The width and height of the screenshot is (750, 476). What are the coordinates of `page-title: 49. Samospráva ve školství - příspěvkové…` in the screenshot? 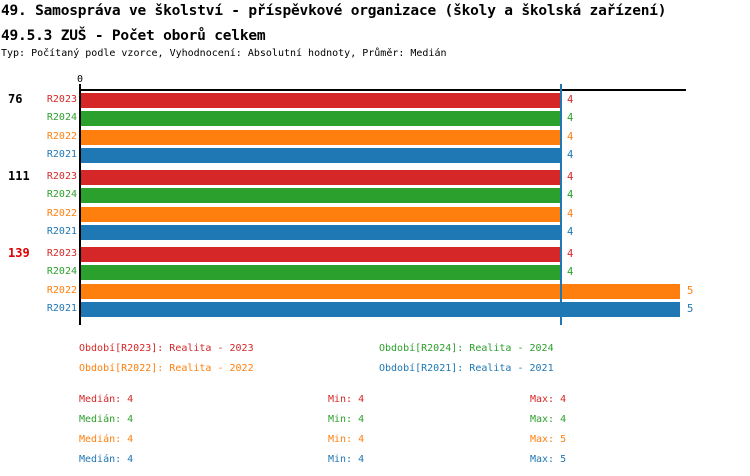 It's located at (334, 11).